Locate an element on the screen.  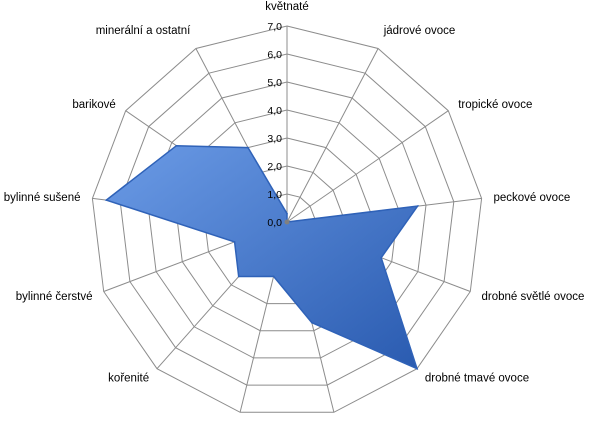
category-label-8: kořenité is located at coordinates (128, 379).